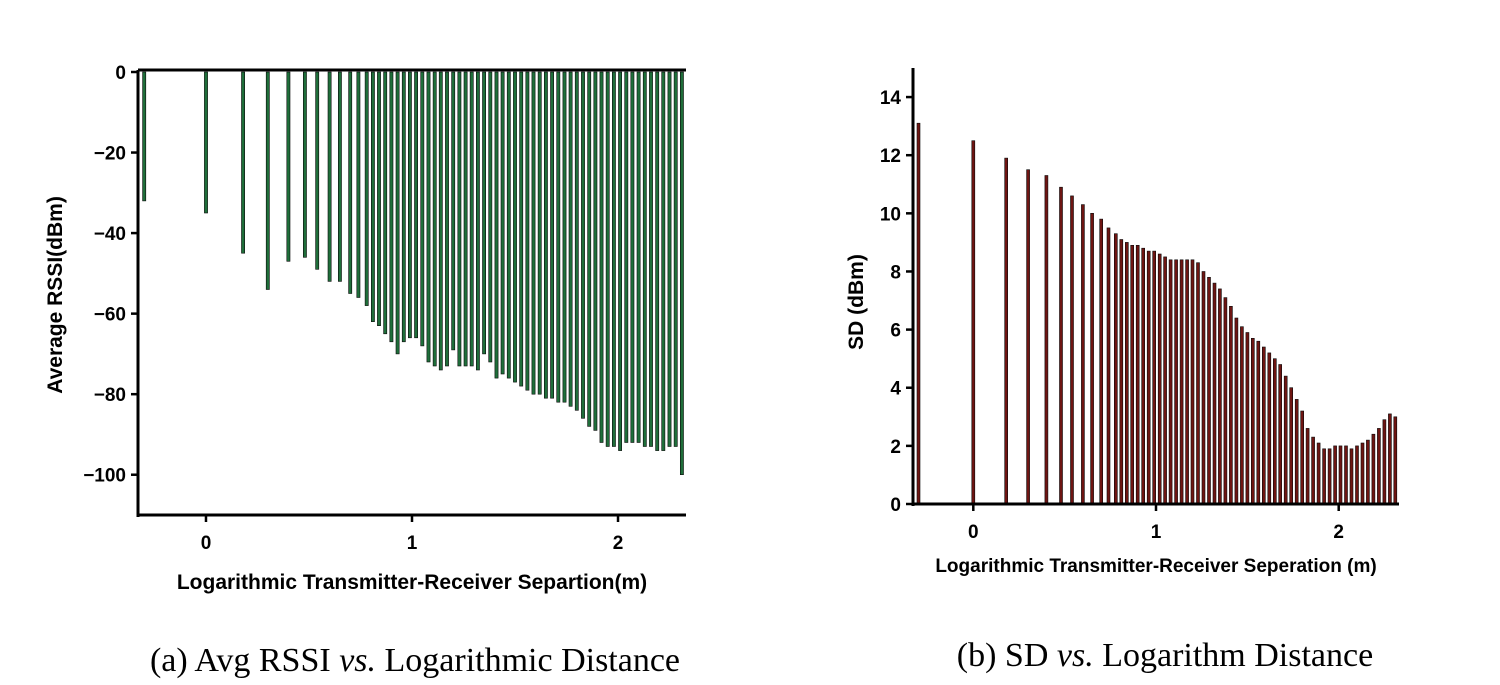  Describe the element at coordinates (896, 302) in the screenshot. I see `chart-b-y-ticks: 0 2 4 6 8 10 12 14` at that location.